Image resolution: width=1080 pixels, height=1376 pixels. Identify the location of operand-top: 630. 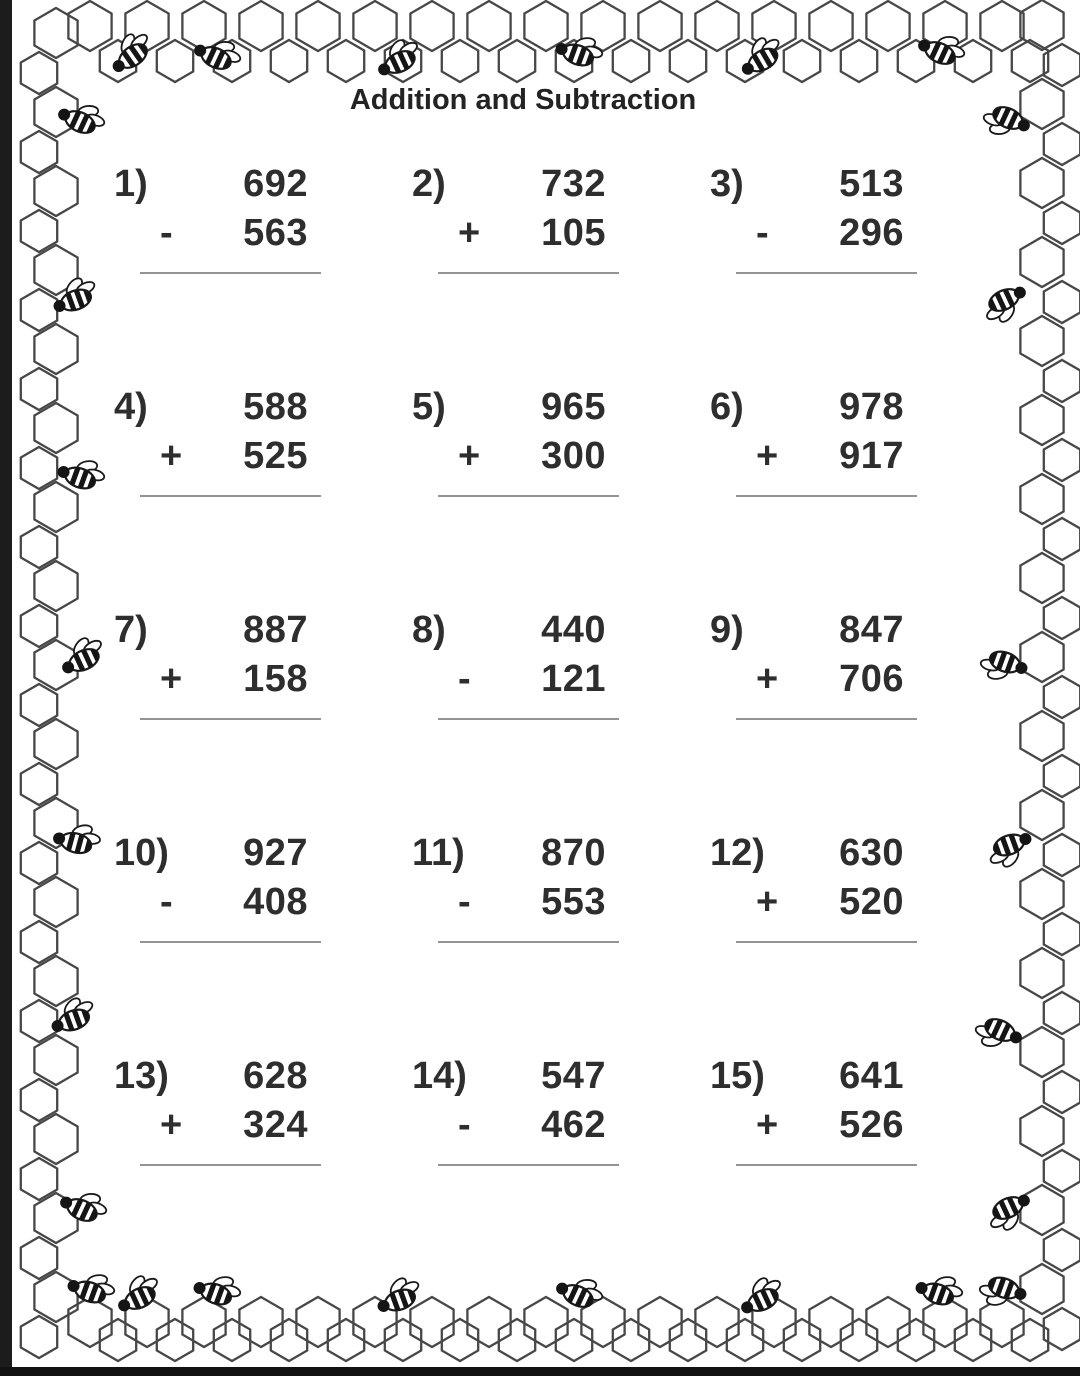
(871, 853).